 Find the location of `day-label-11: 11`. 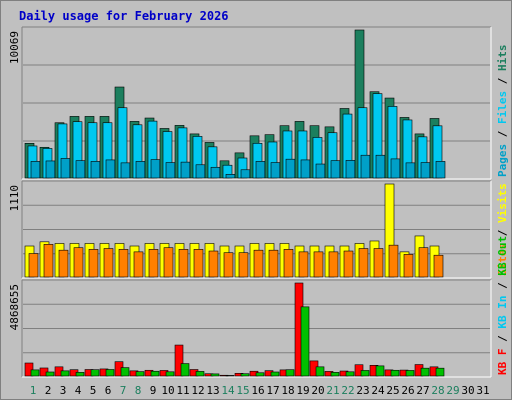

day-label-11: 11 is located at coordinates (182, 390).